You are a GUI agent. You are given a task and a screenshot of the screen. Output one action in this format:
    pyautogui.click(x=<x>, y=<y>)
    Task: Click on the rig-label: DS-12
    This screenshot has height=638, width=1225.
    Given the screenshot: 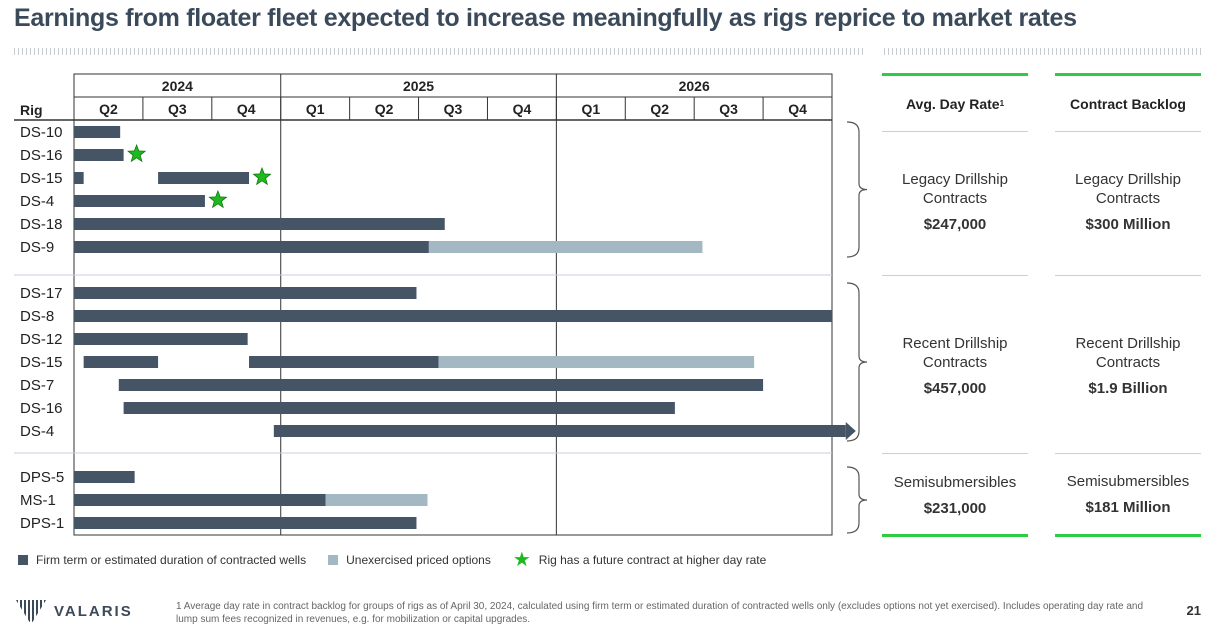 What is the action you would take?
    pyautogui.click(x=41, y=339)
    